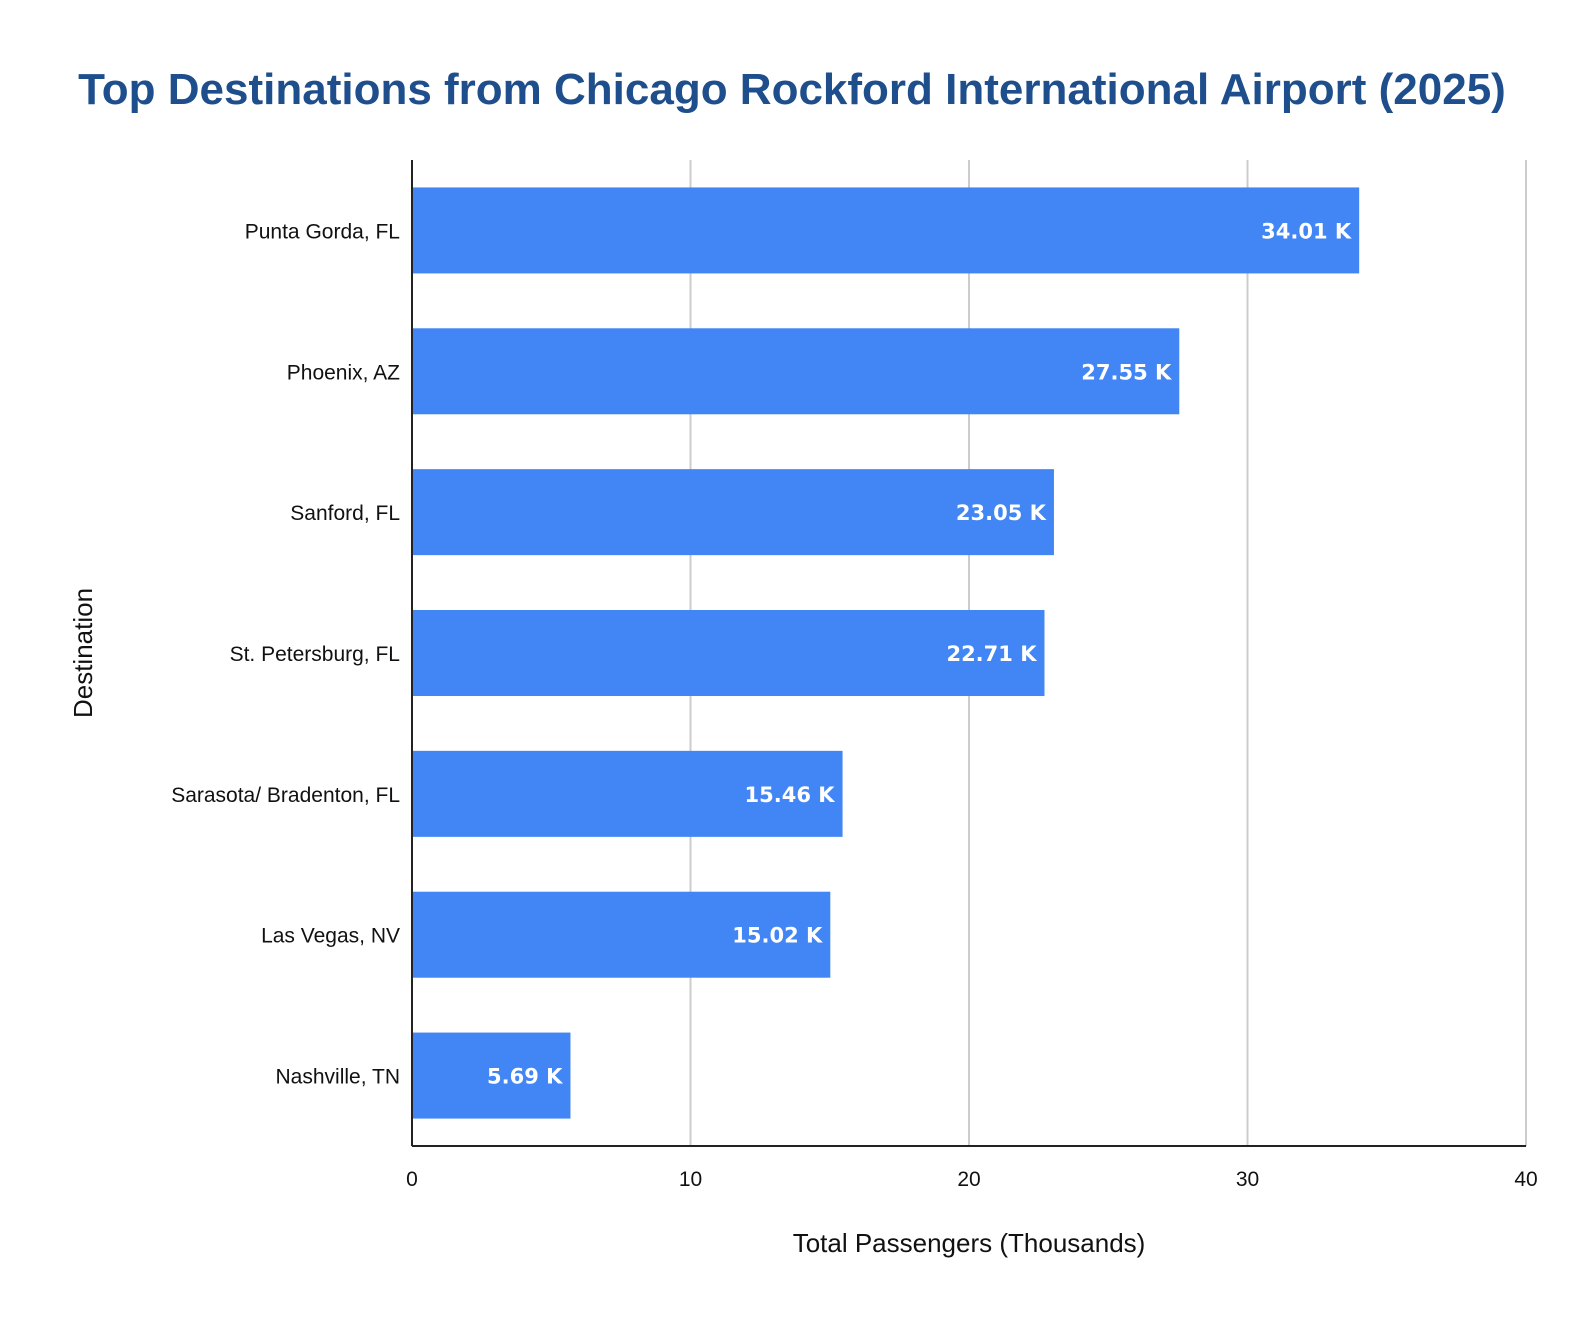 The width and height of the screenshot is (1584, 1318). What do you see at coordinates (525, 1077) in the screenshot?
I see `data-label: 5.69 K` at bounding box center [525, 1077].